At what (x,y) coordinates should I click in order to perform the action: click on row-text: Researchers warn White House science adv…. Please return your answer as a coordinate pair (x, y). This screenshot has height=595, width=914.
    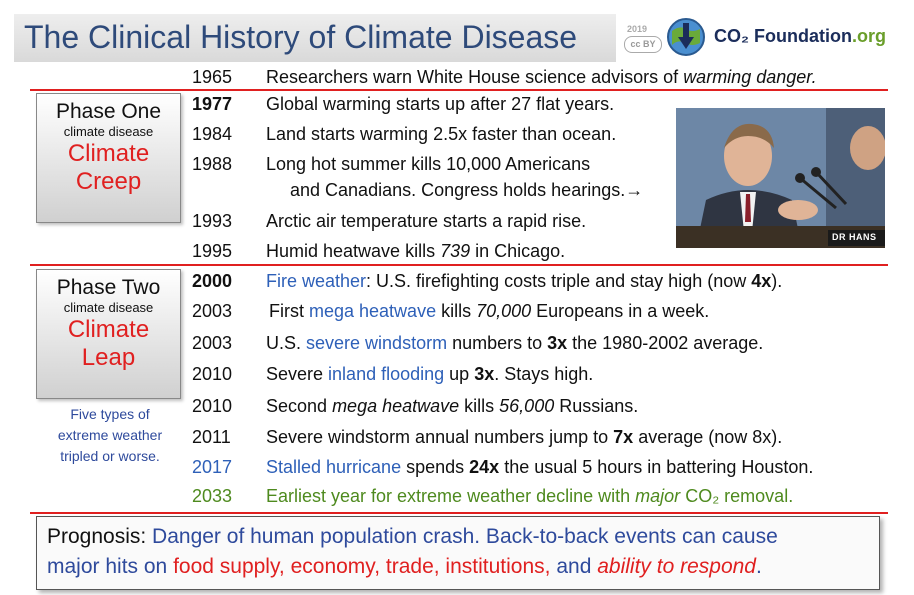
    Looking at the image, I should click on (541, 77).